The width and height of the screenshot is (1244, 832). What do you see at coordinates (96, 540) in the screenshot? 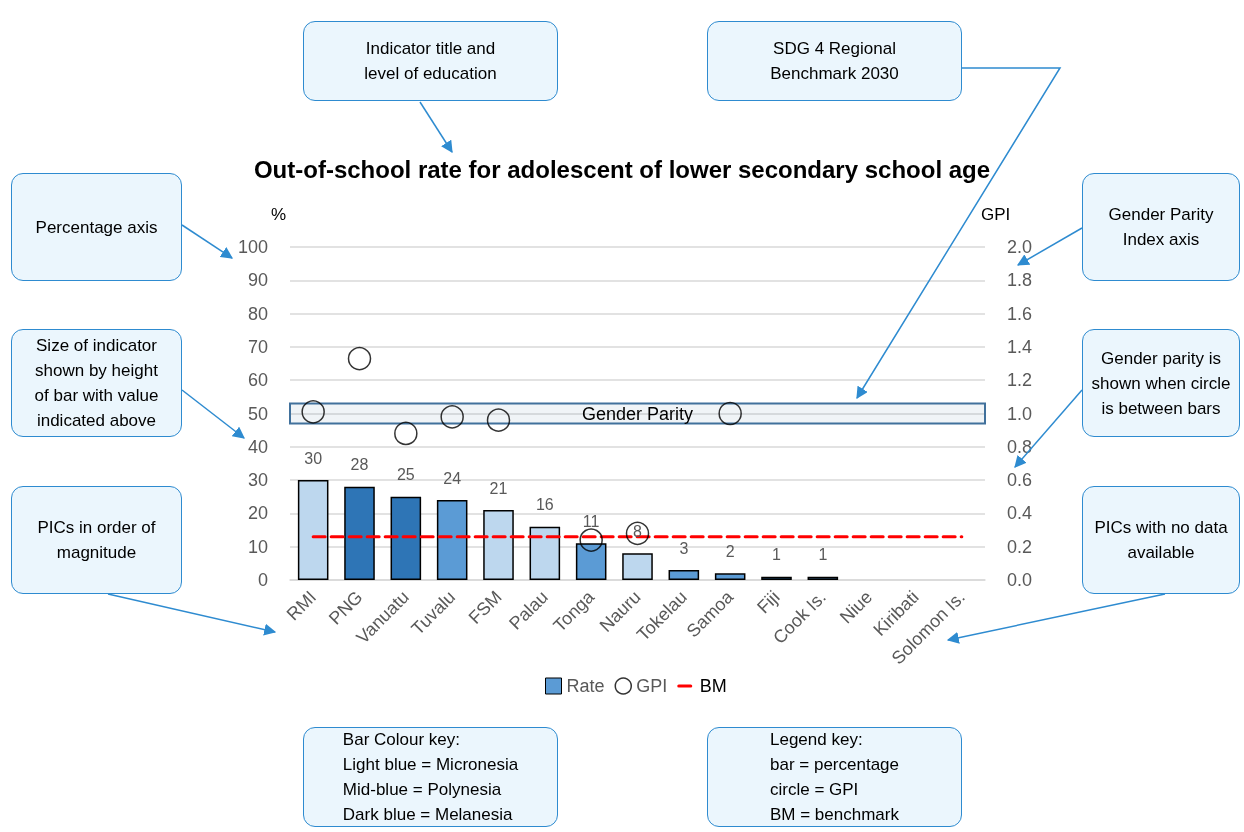
I see `text: PICs in order of magnitude` at bounding box center [96, 540].